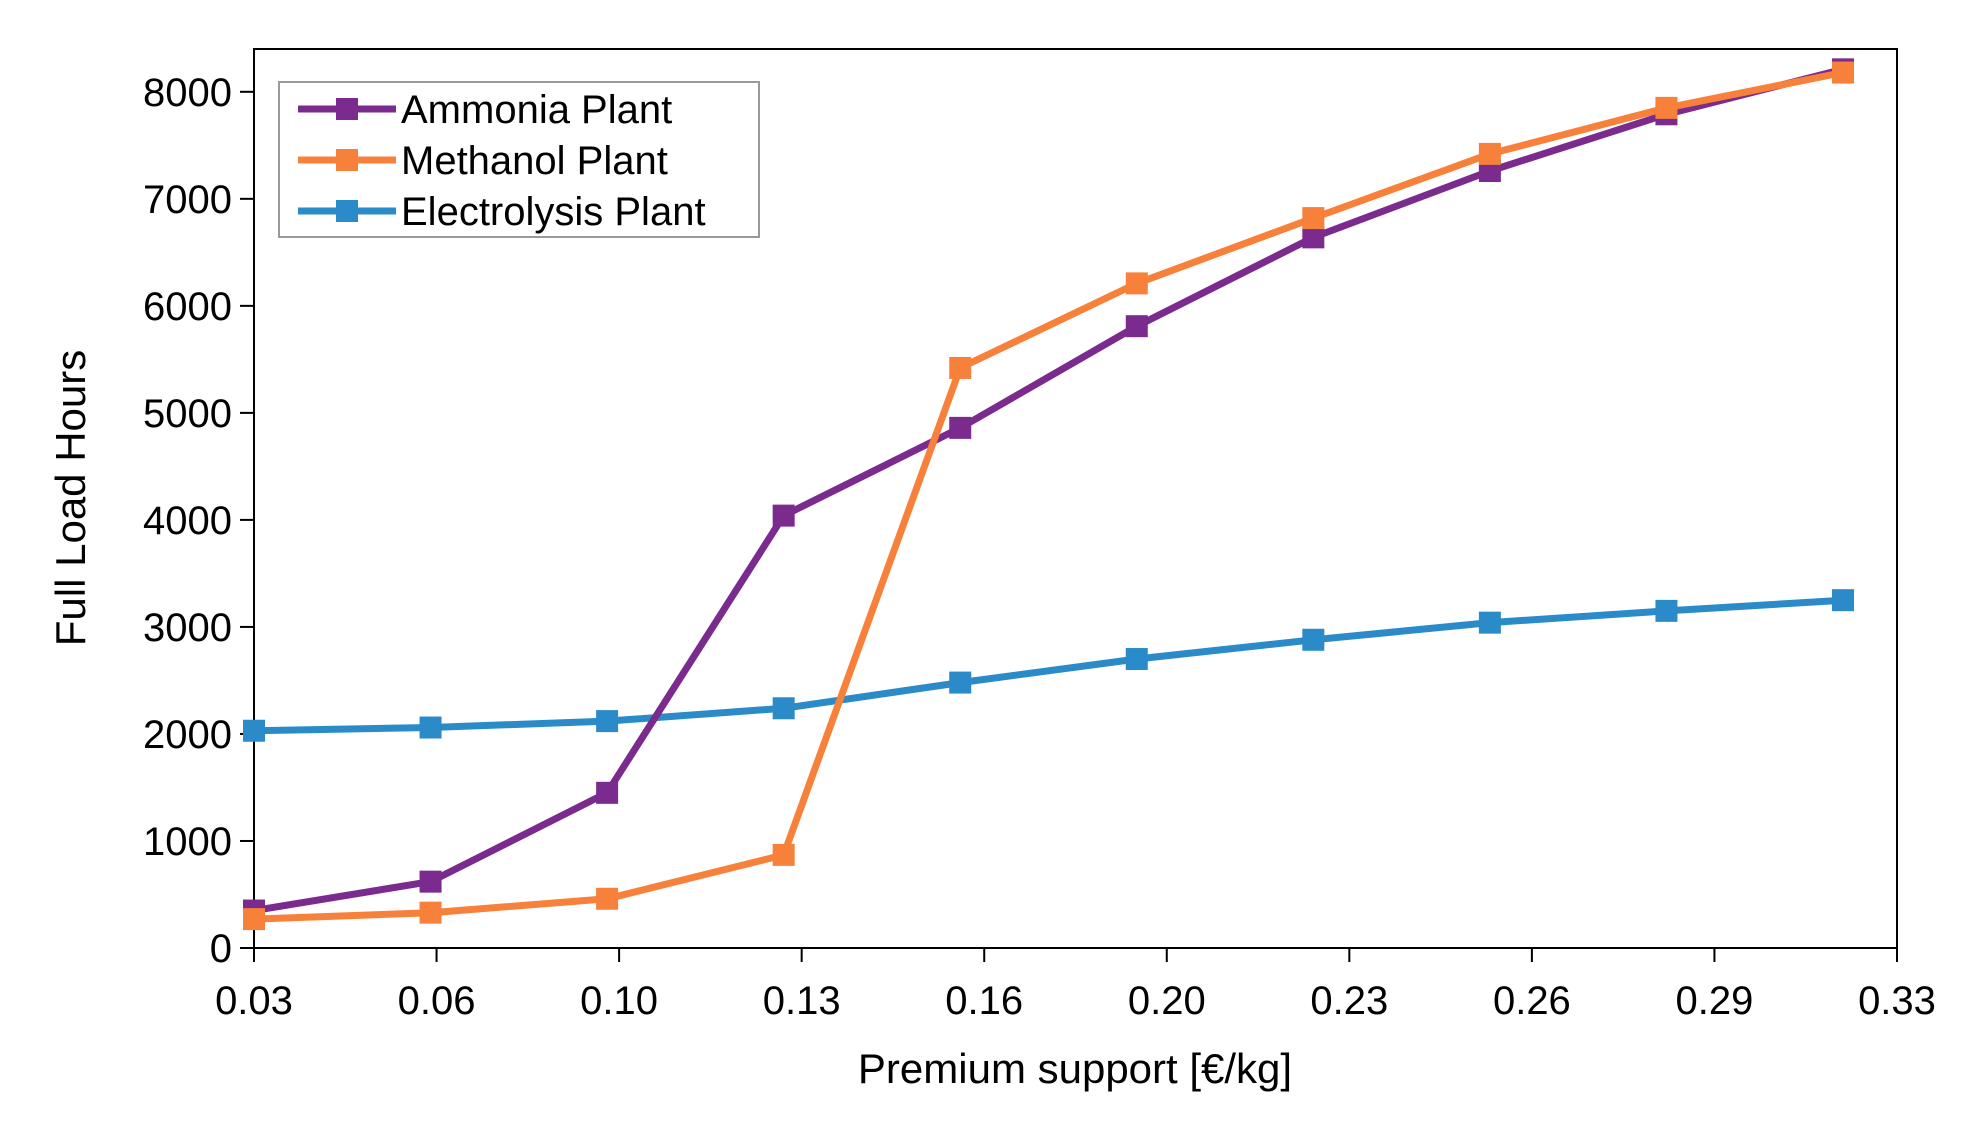  What do you see at coordinates (437, 1001) in the screenshot?
I see `x-tick-label: 0.06` at bounding box center [437, 1001].